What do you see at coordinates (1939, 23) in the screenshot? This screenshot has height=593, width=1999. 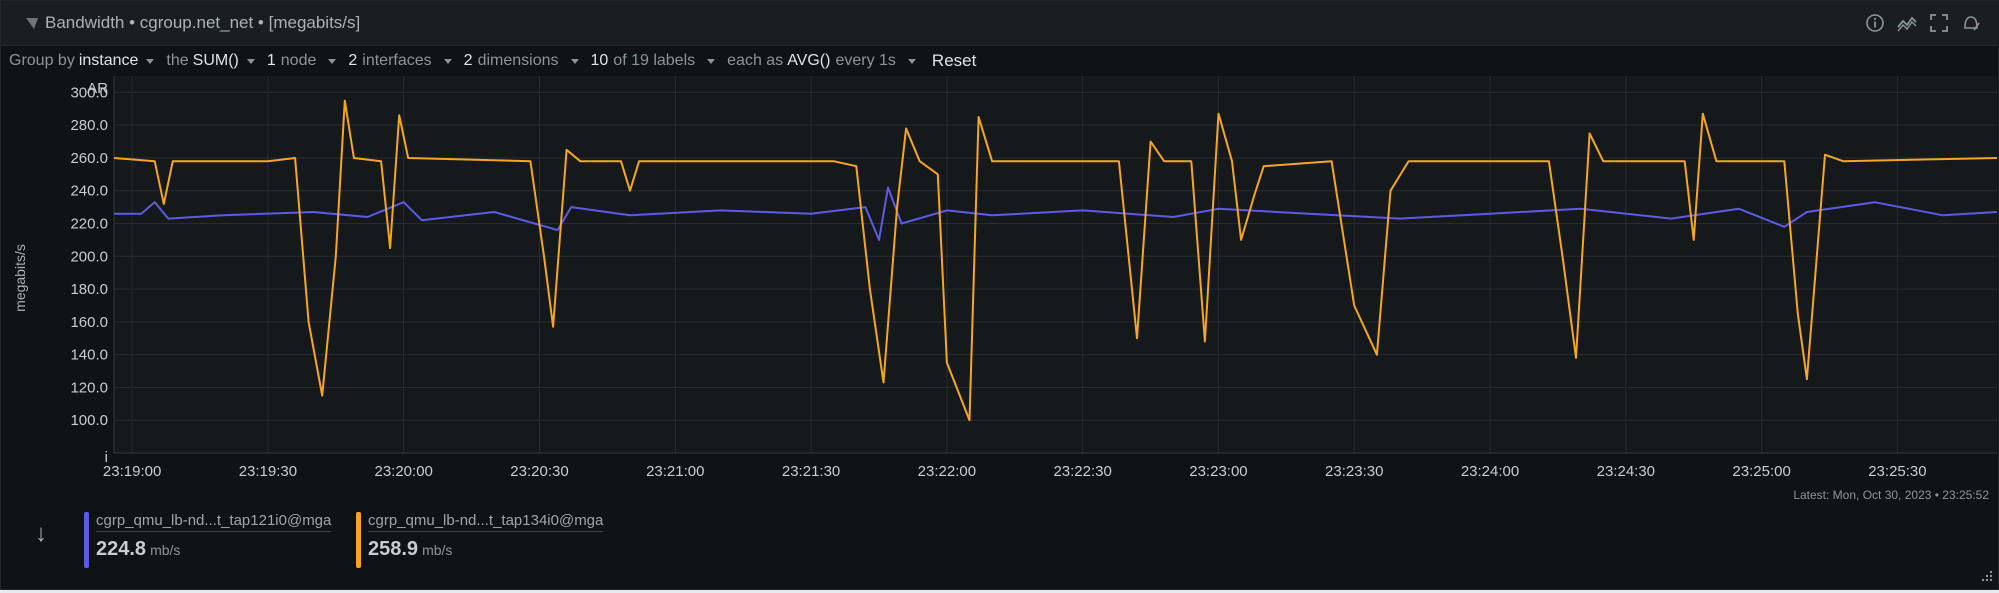 I see `fullscreen-icon` at bounding box center [1939, 23].